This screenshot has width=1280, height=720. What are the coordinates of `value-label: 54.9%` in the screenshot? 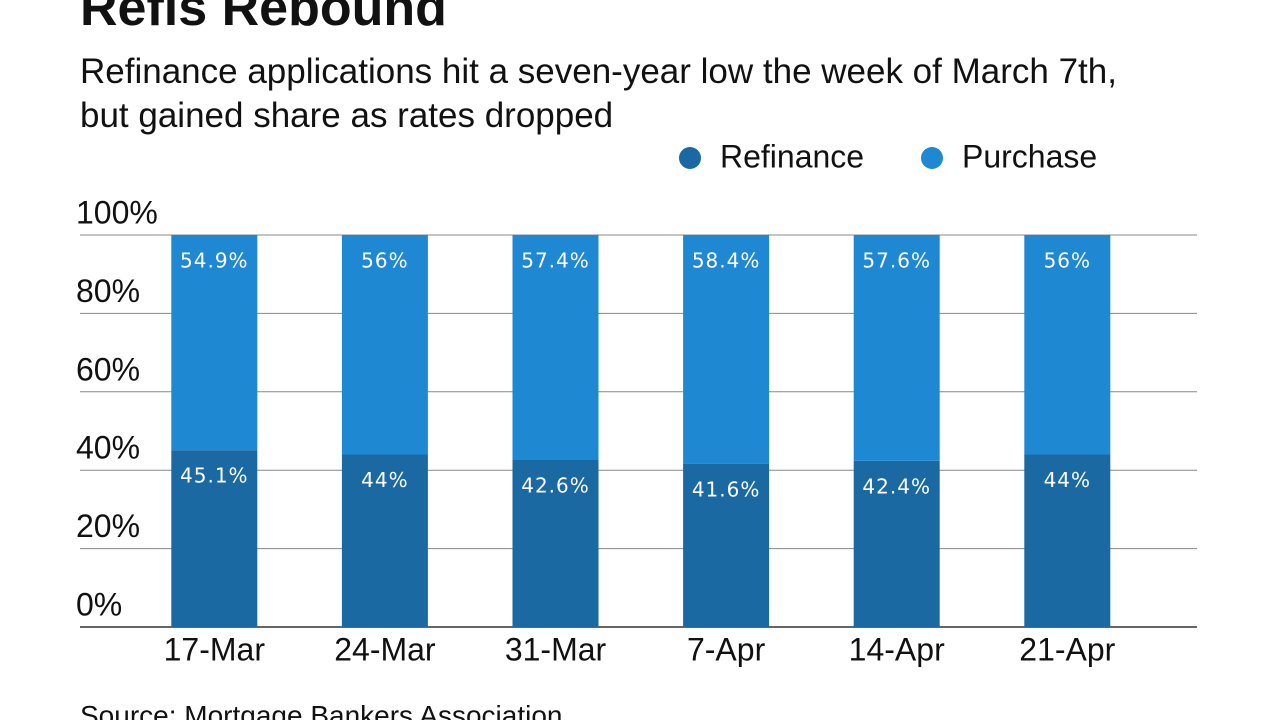 It's located at (214, 261).